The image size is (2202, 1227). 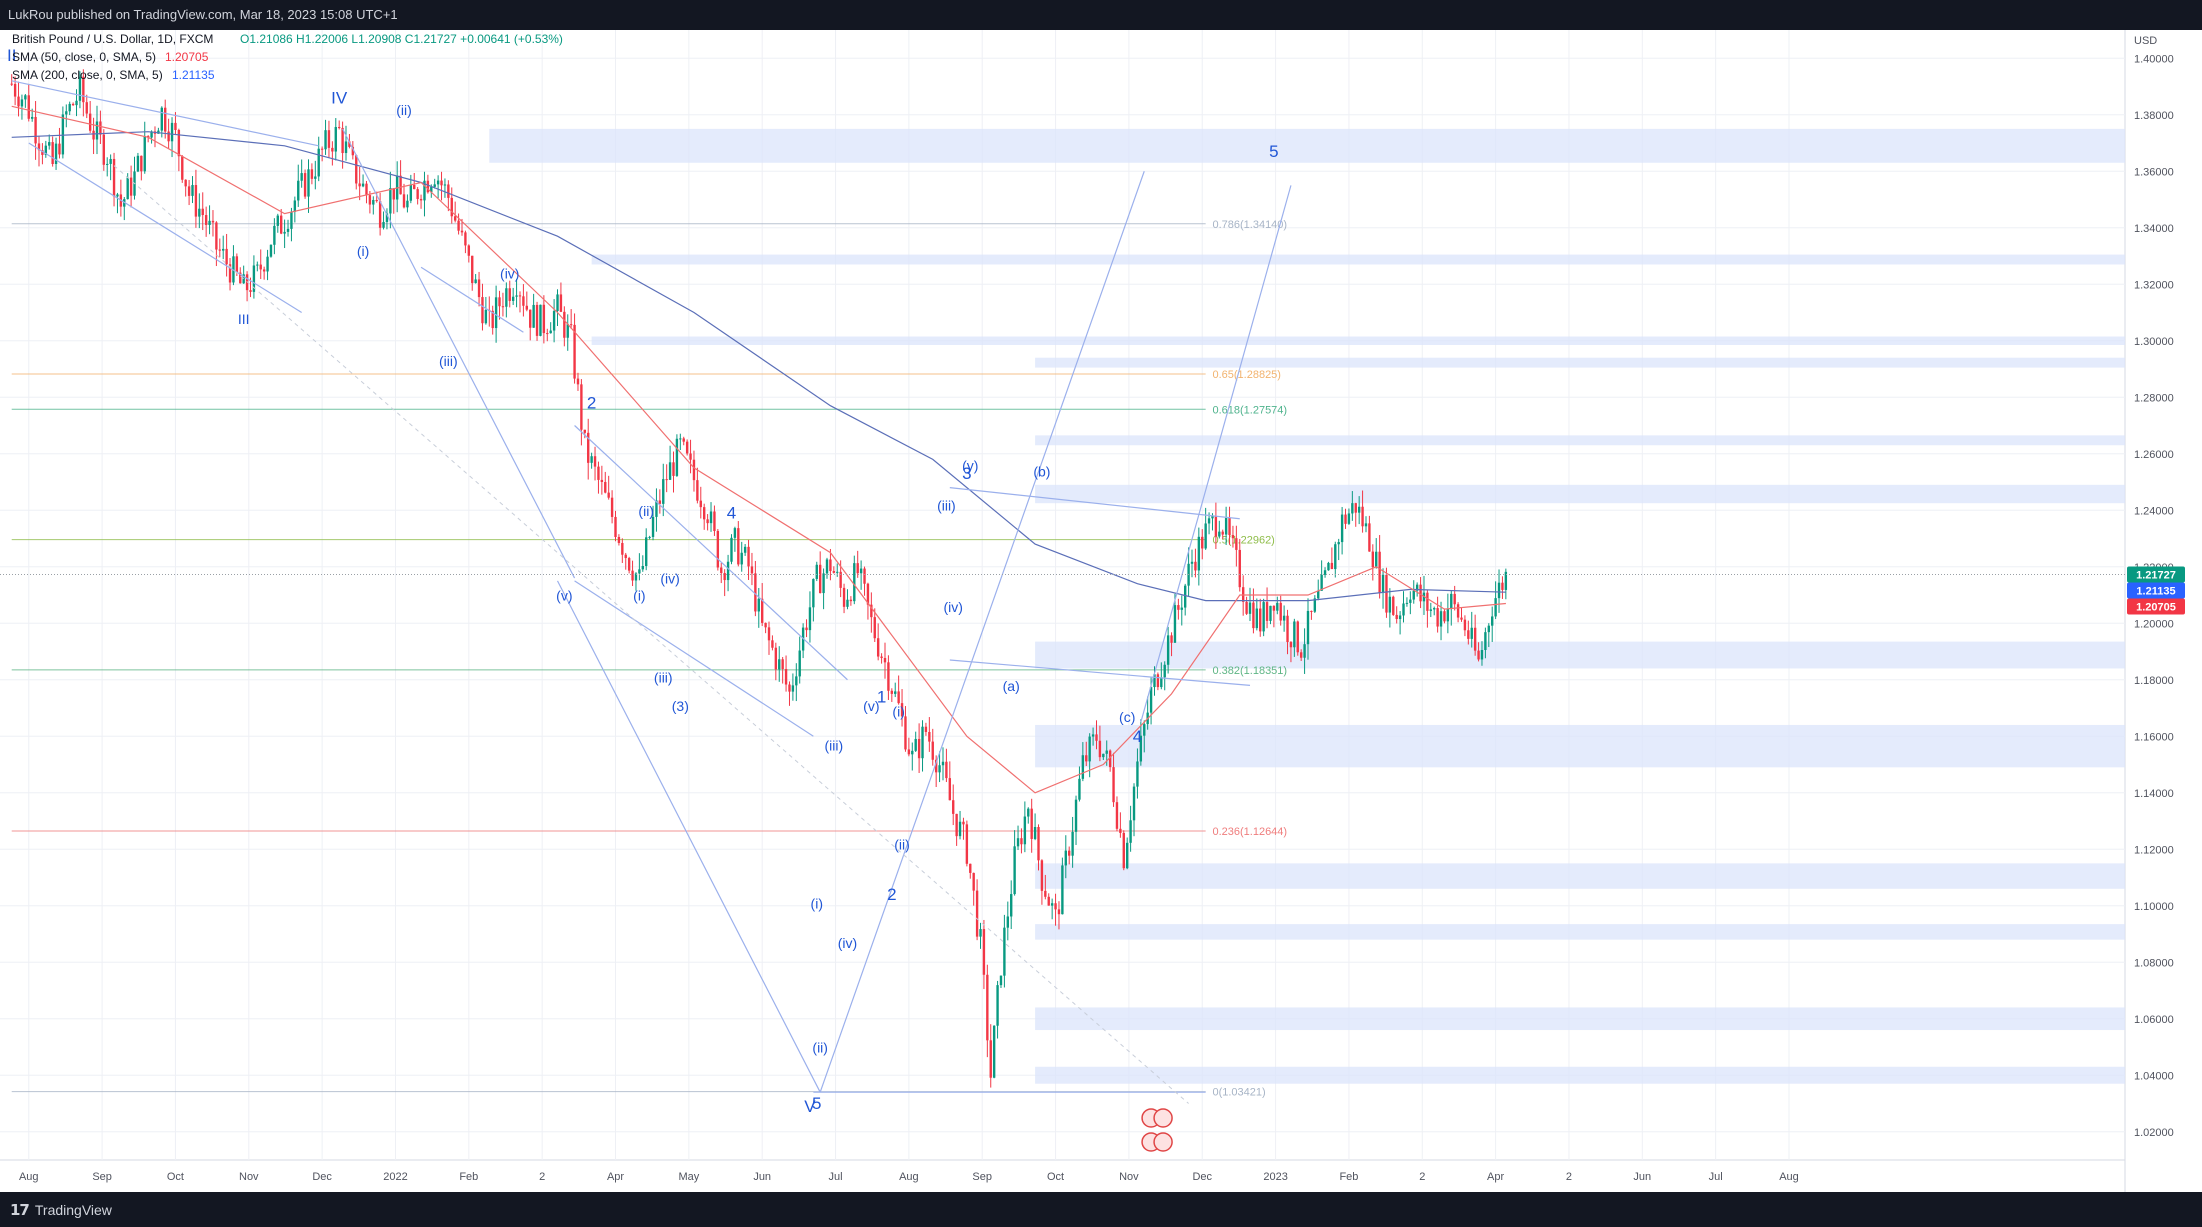 I want to click on wave-label: 2, so click(x=891, y=894).